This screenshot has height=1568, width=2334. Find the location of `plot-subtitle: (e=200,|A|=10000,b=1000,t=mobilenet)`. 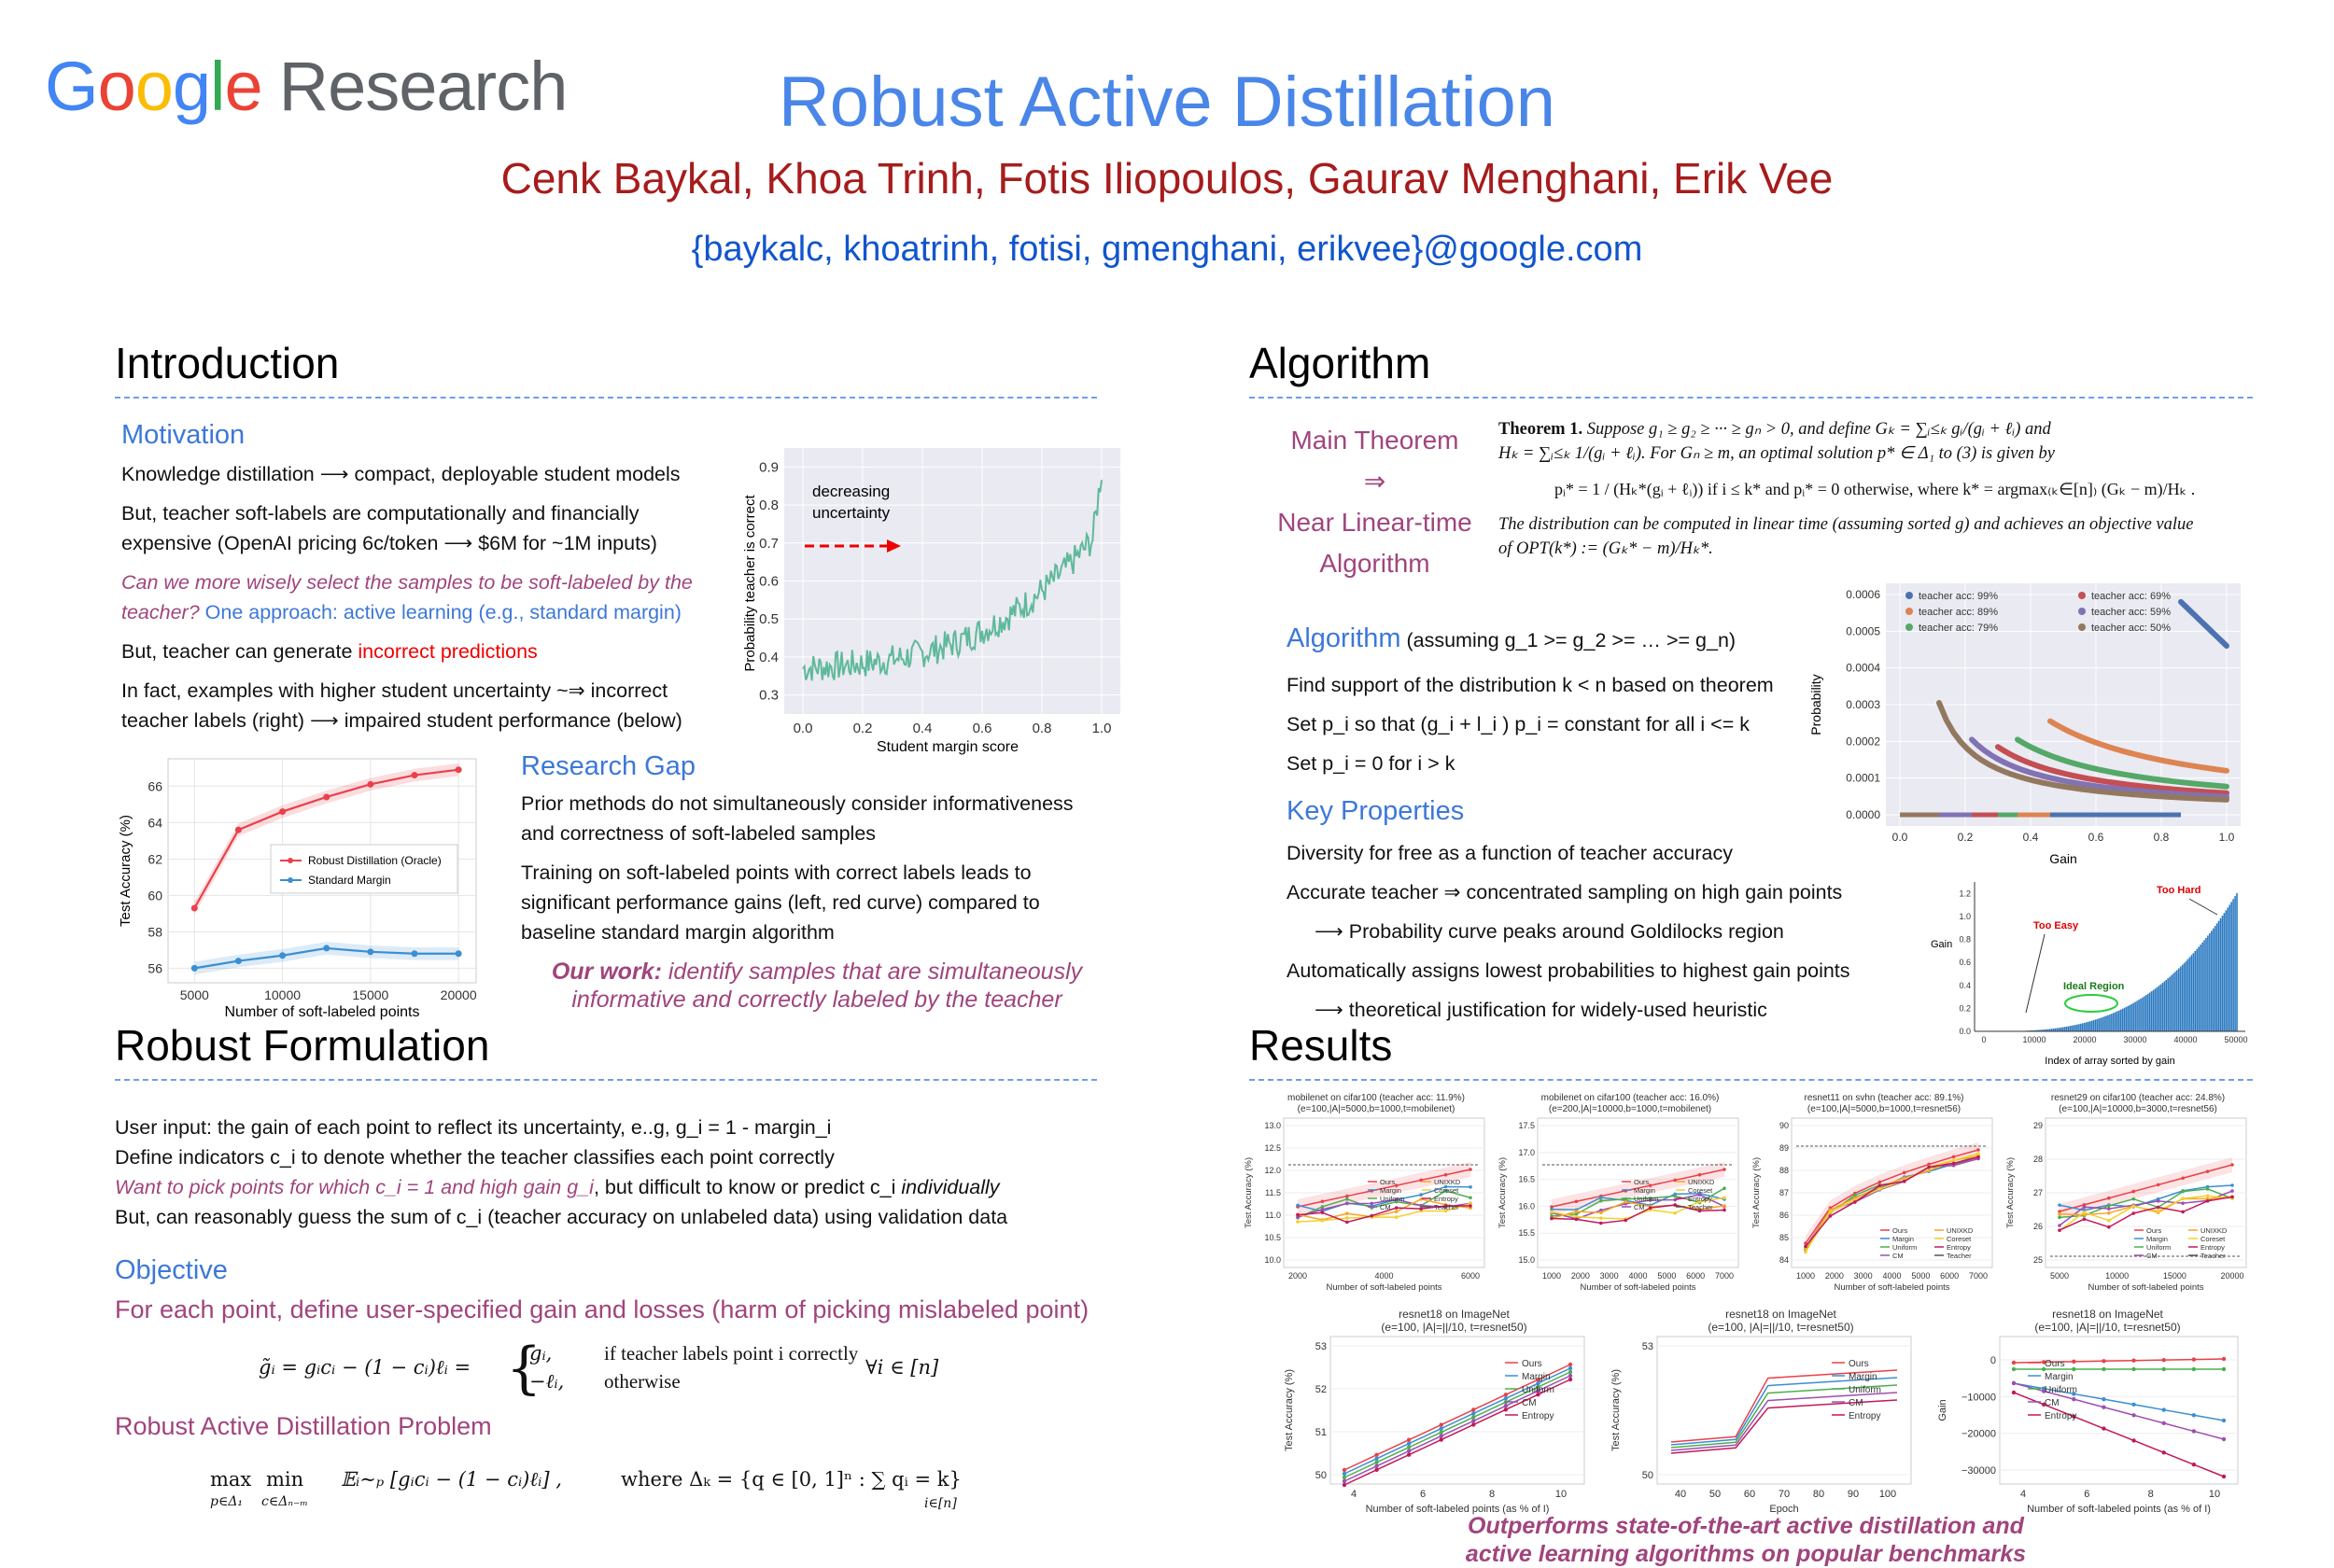

plot-subtitle: (e=200,|A|=10000,b=1000,t=mobilenet) is located at coordinates (1630, 1109).